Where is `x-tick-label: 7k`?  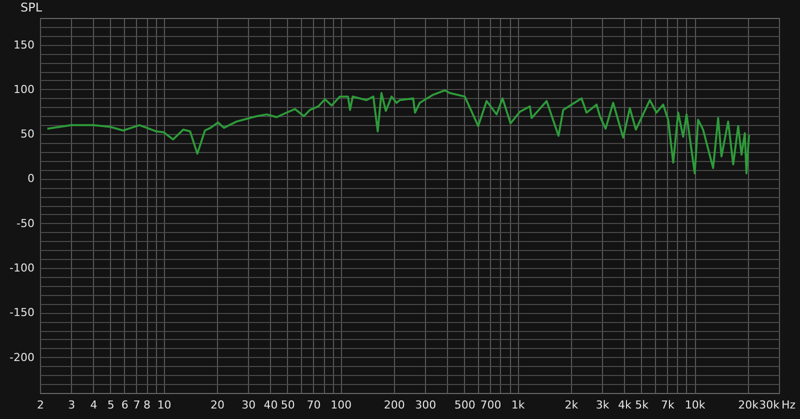 x-tick-label: 7k is located at coordinates (667, 405).